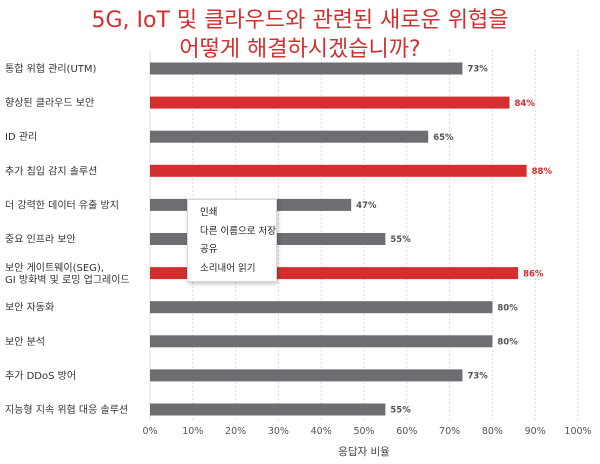 Image resolution: width=600 pixels, height=464 pixels. Describe the element at coordinates (149, 431) in the screenshot. I see `x-tick-label: 0%` at that location.